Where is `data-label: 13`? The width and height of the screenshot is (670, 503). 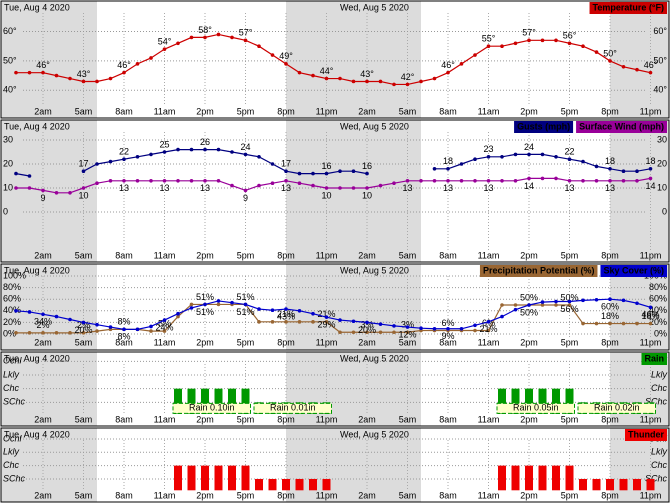 data-label: 13 is located at coordinates (488, 188).